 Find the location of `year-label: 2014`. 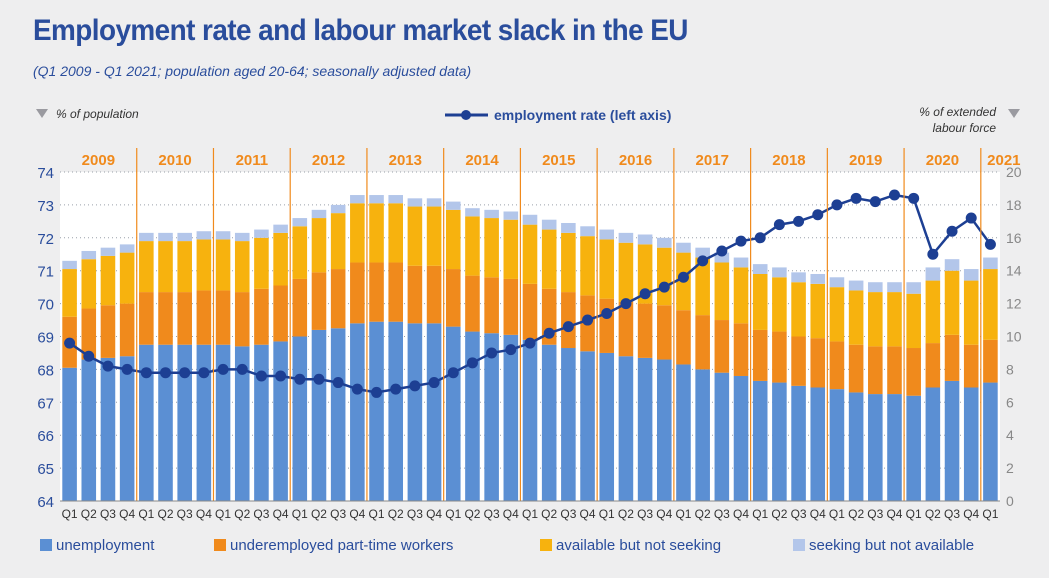

year-label: 2014 is located at coordinates (482, 160).